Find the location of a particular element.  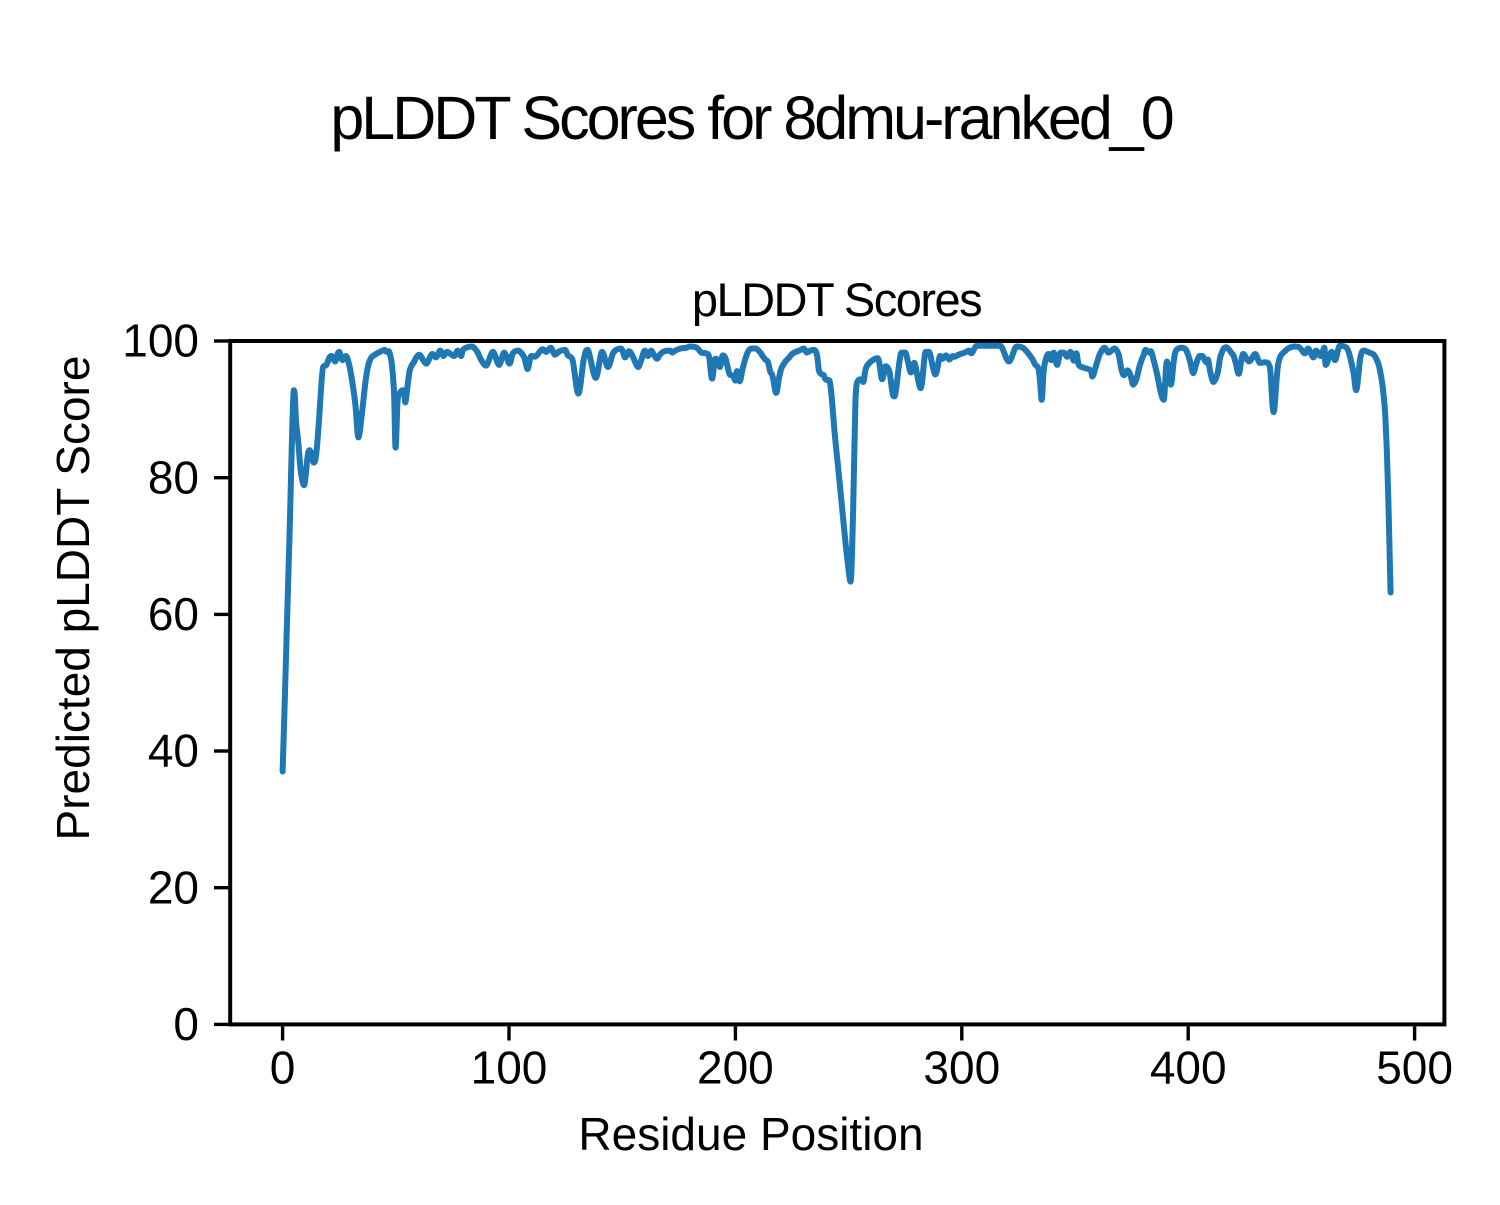

svg-text: 80 is located at coordinates (173, 477).